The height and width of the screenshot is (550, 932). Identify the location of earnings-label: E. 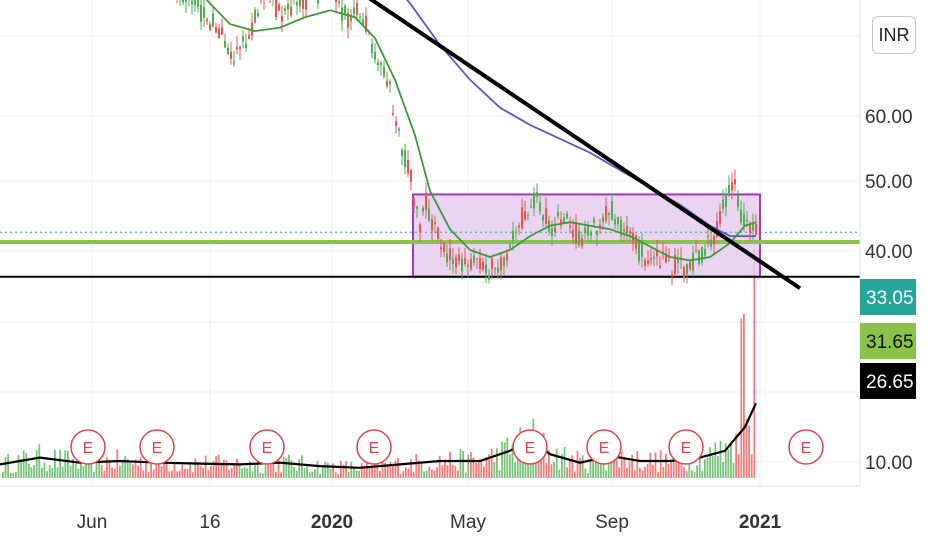
(686, 448).